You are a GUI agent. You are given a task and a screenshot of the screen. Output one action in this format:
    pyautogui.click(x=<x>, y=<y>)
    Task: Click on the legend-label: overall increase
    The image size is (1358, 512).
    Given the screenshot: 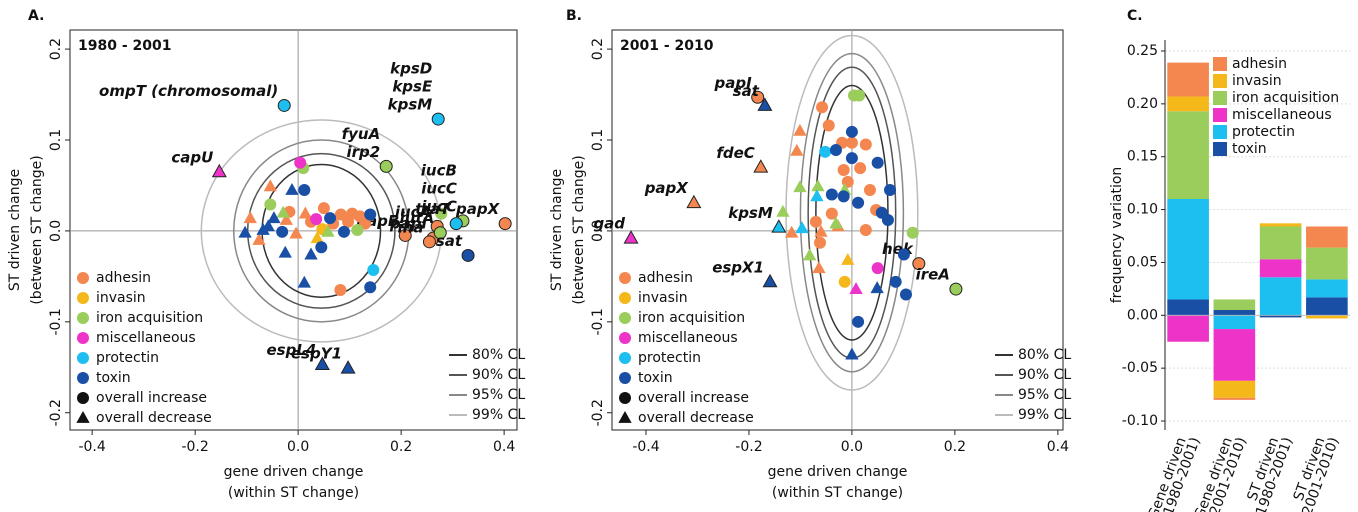 What is the action you would take?
    pyautogui.click(x=151, y=398)
    